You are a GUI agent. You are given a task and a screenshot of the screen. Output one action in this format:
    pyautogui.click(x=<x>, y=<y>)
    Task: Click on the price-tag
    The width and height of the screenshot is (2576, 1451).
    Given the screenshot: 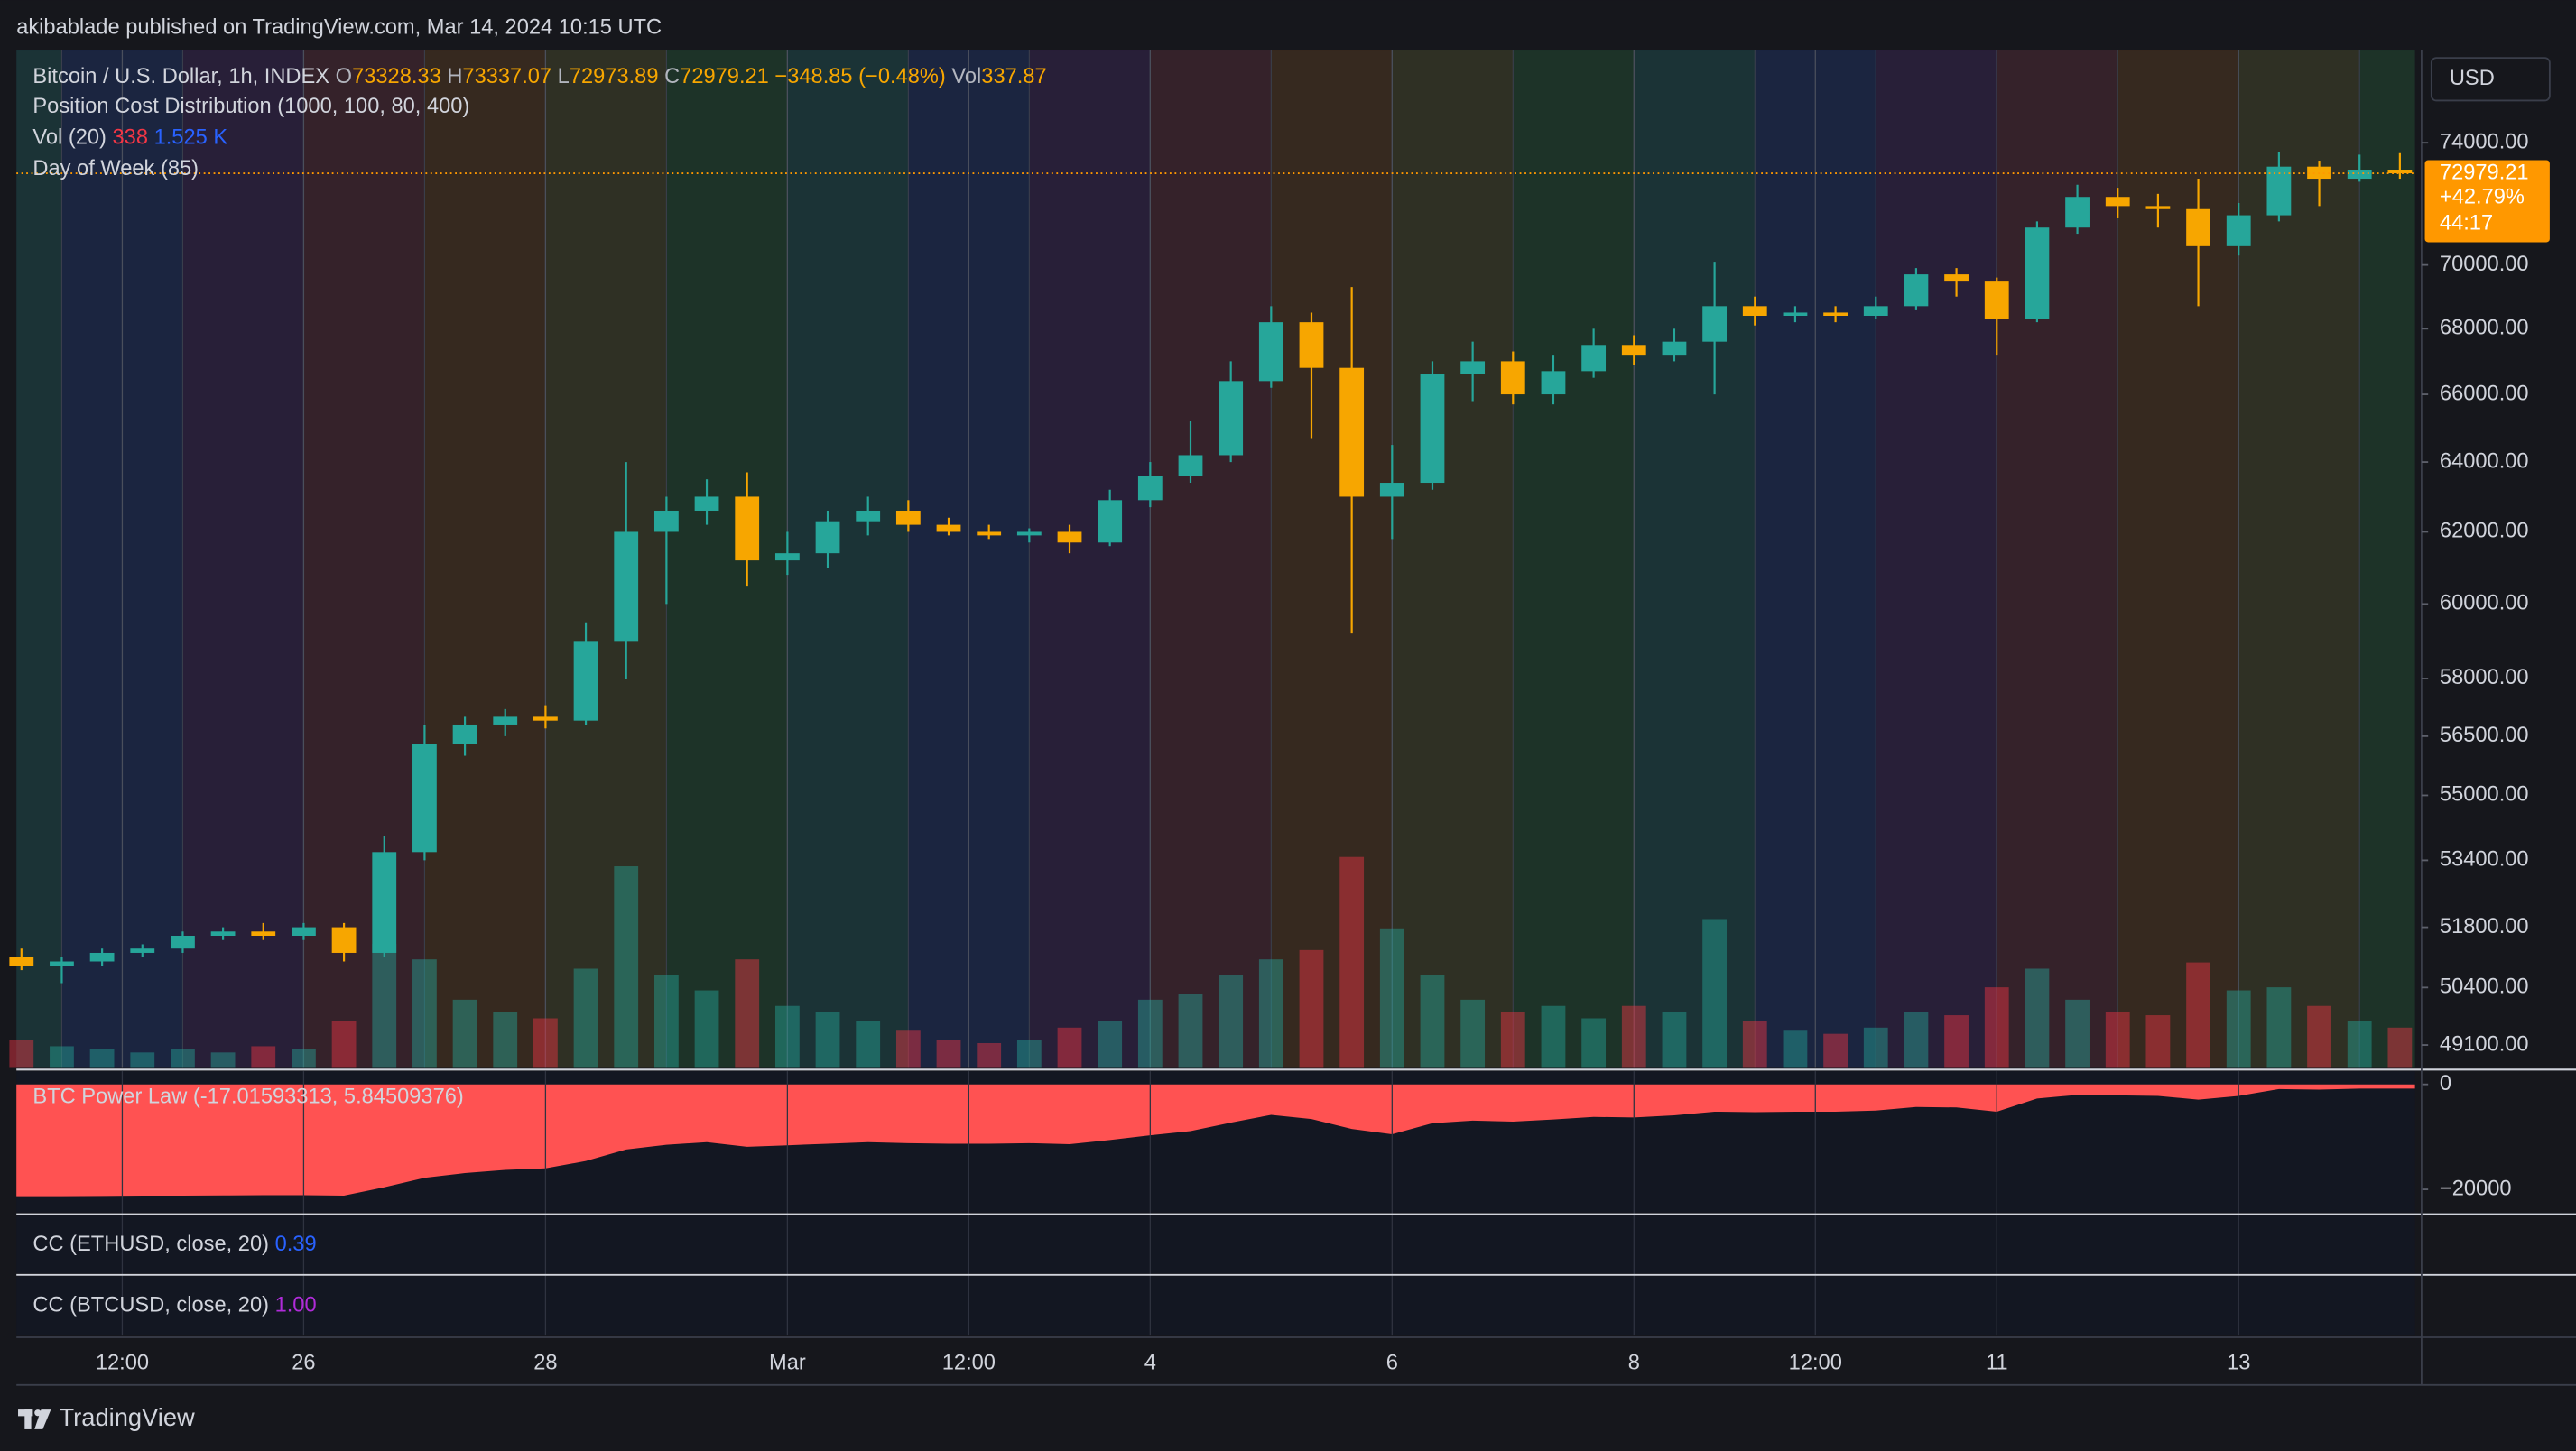 What is the action you would take?
    pyautogui.click(x=2487, y=201)
    